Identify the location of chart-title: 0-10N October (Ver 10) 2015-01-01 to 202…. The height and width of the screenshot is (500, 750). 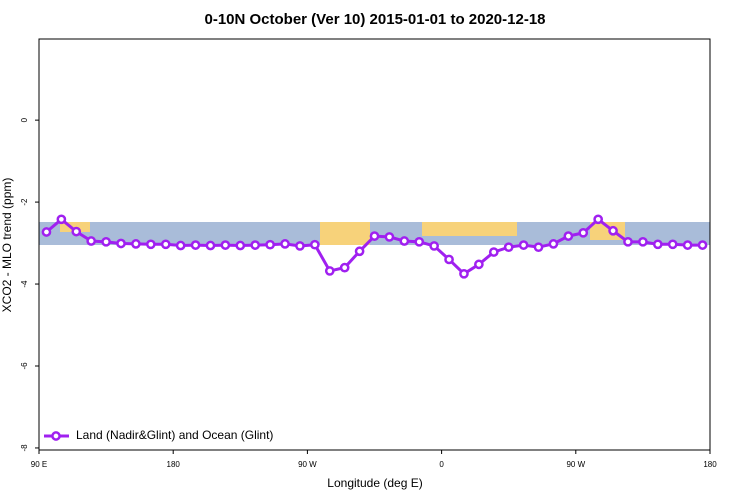
(374, 19).